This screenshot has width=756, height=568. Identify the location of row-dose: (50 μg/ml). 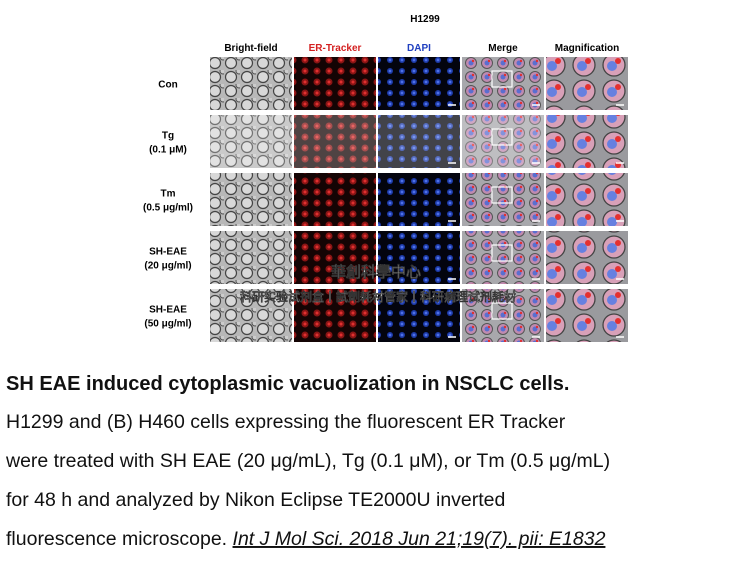
(167, 324).